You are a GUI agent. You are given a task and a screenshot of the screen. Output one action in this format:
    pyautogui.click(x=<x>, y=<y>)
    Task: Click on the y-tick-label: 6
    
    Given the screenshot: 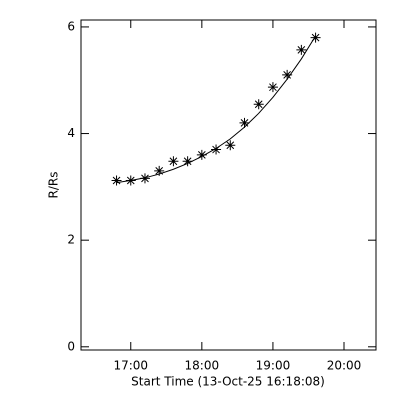 What is the action you would take?
    pyautogui.click(x=71, y=26)
    